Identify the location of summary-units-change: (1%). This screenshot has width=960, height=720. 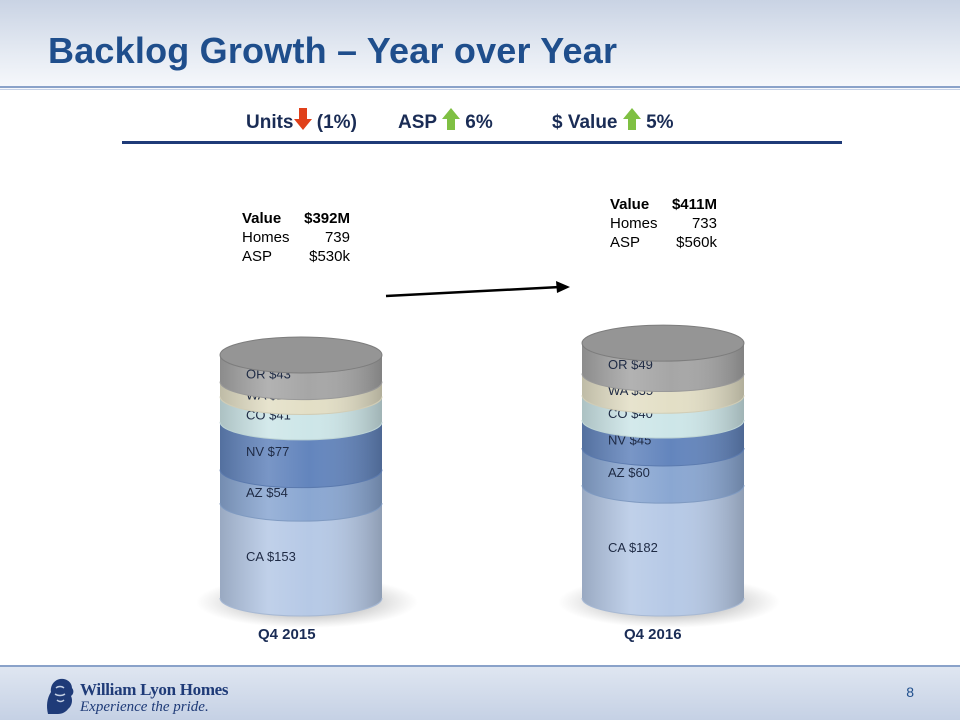
(336, 122).